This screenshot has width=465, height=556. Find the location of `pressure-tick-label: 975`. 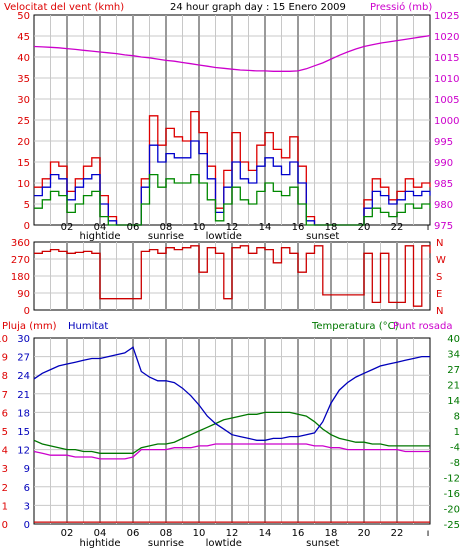

pressure-tick-label: 975 is located at coordinates (443, 226).